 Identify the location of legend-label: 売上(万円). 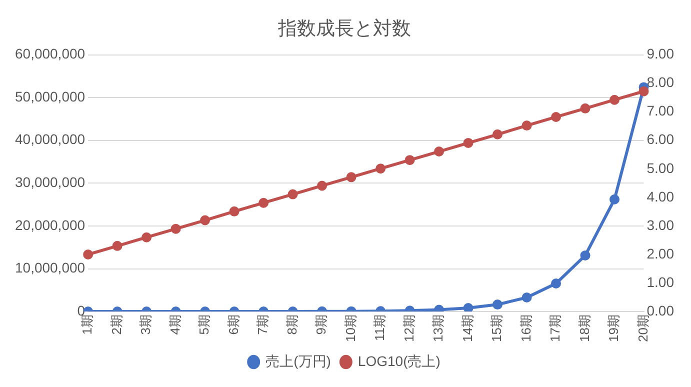
(298, 360).